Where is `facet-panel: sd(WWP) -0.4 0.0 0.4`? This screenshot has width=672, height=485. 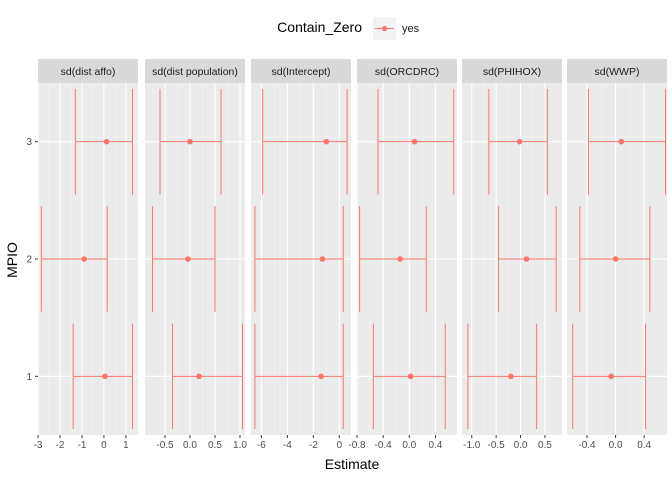
facet-panel: sd(WWP) -0.4 0.0 0.4 is located at coordinates (617, 255).